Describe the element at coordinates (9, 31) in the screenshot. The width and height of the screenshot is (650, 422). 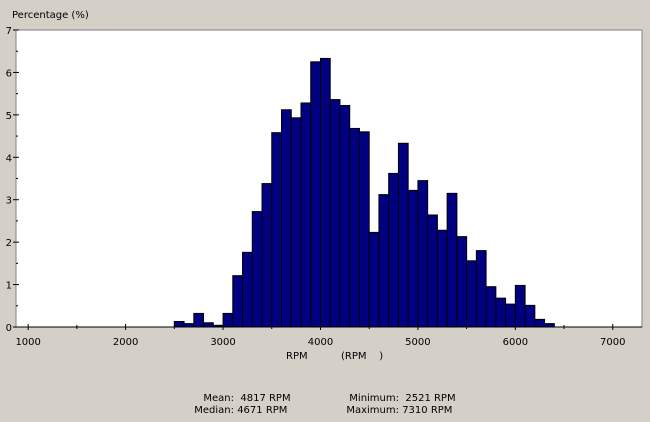
I see `y-tick-label-7: 7` at that location.